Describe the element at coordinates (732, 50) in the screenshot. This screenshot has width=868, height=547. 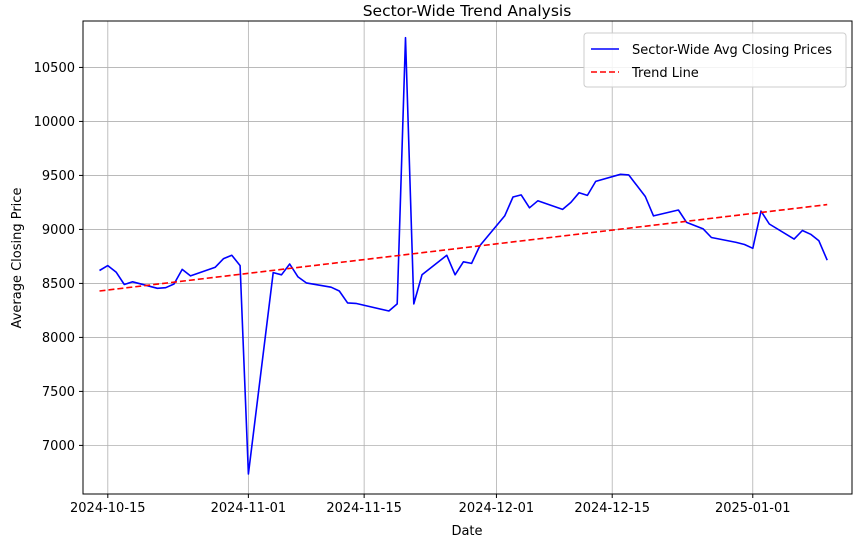
I see `legend-label-series-1: Sector-Wide Avg Closing Prices` at that location.